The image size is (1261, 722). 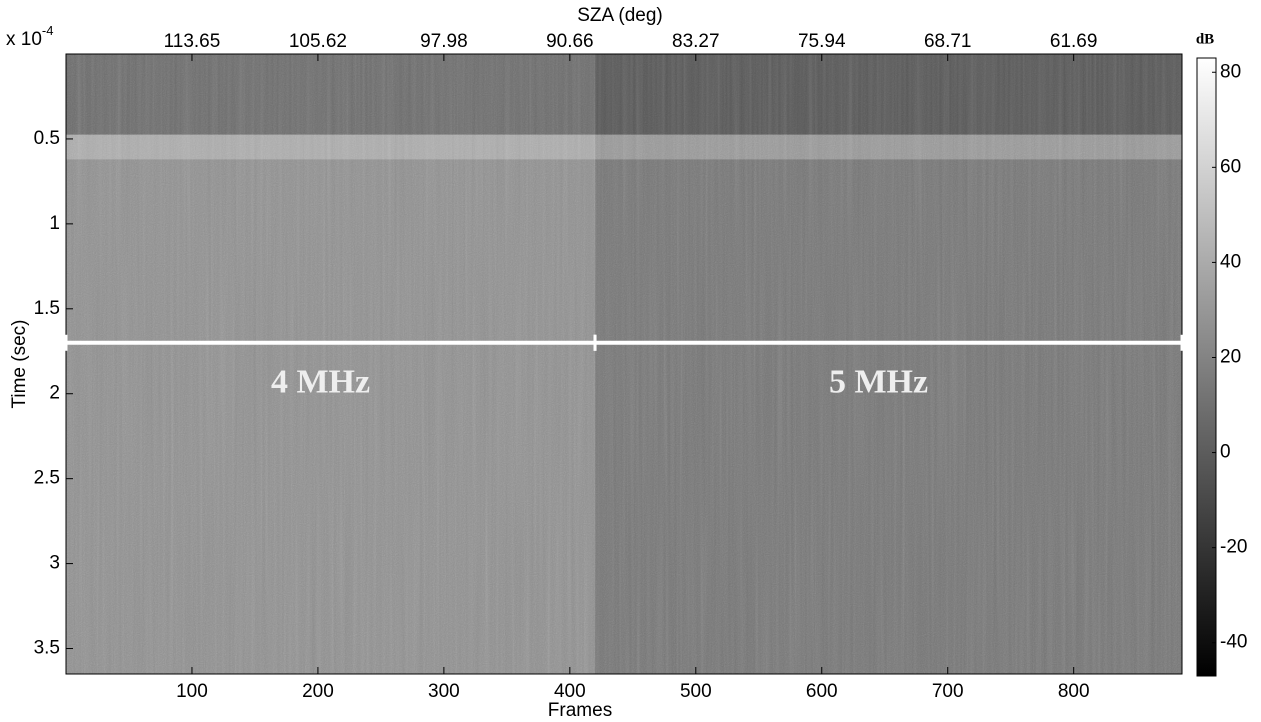 What do you see at coordinates (878, 382) in the screenshot?
I see `band-label: 5 MHz` at bounding box center [878, 382].